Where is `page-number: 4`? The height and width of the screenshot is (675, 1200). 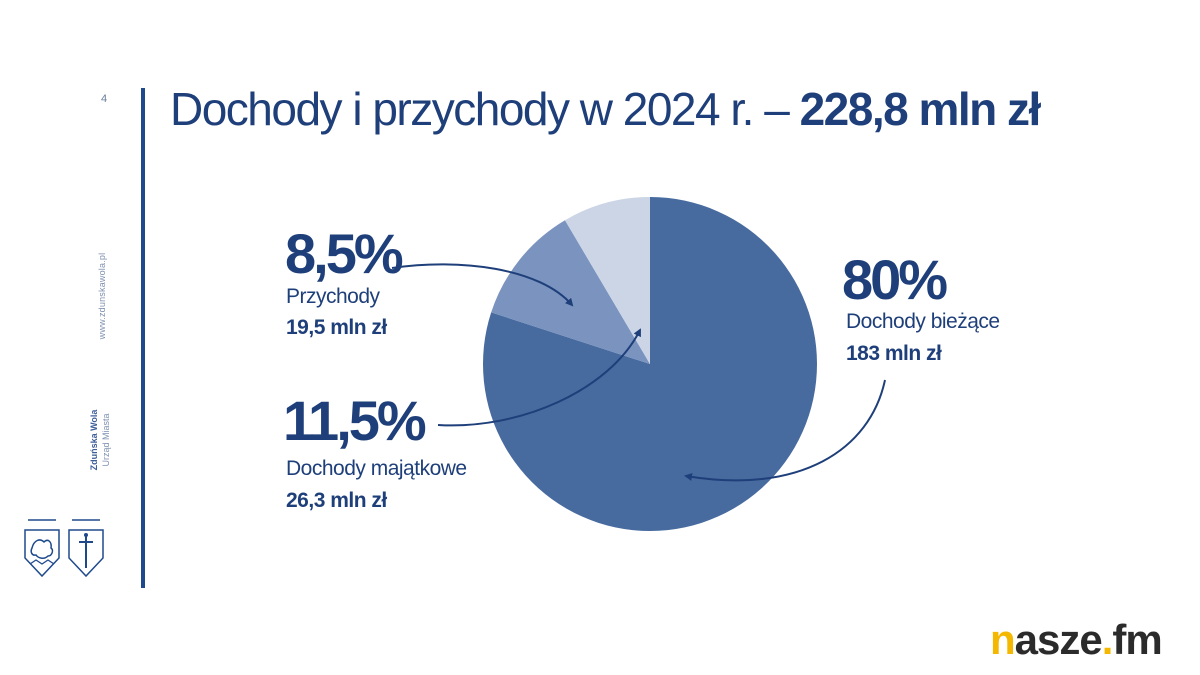 page-number: 4 is located at coordinates (104, 99).